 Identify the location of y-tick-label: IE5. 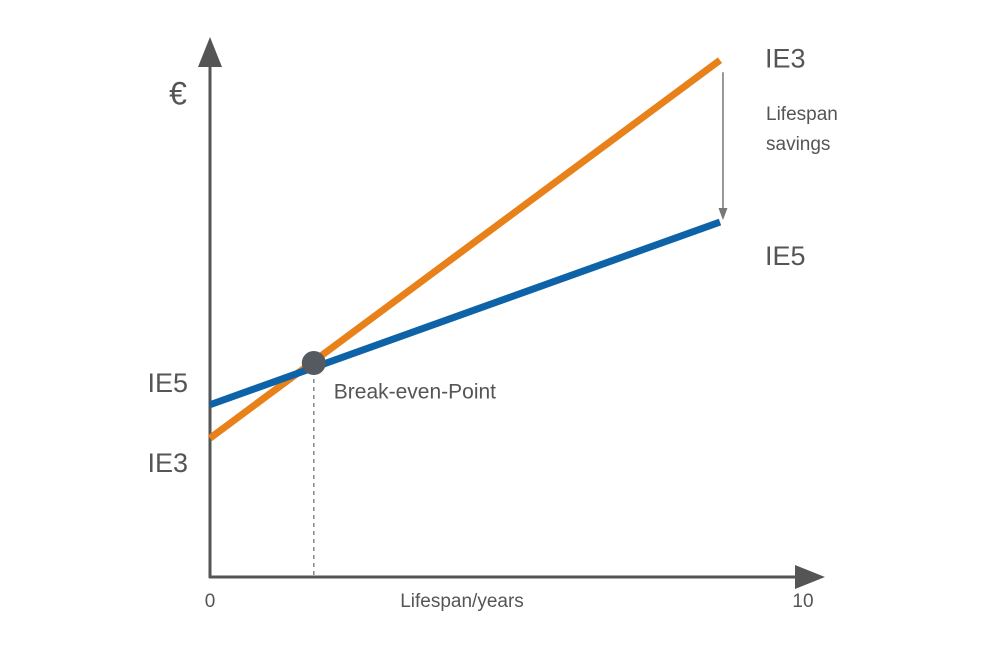
(167, 383).